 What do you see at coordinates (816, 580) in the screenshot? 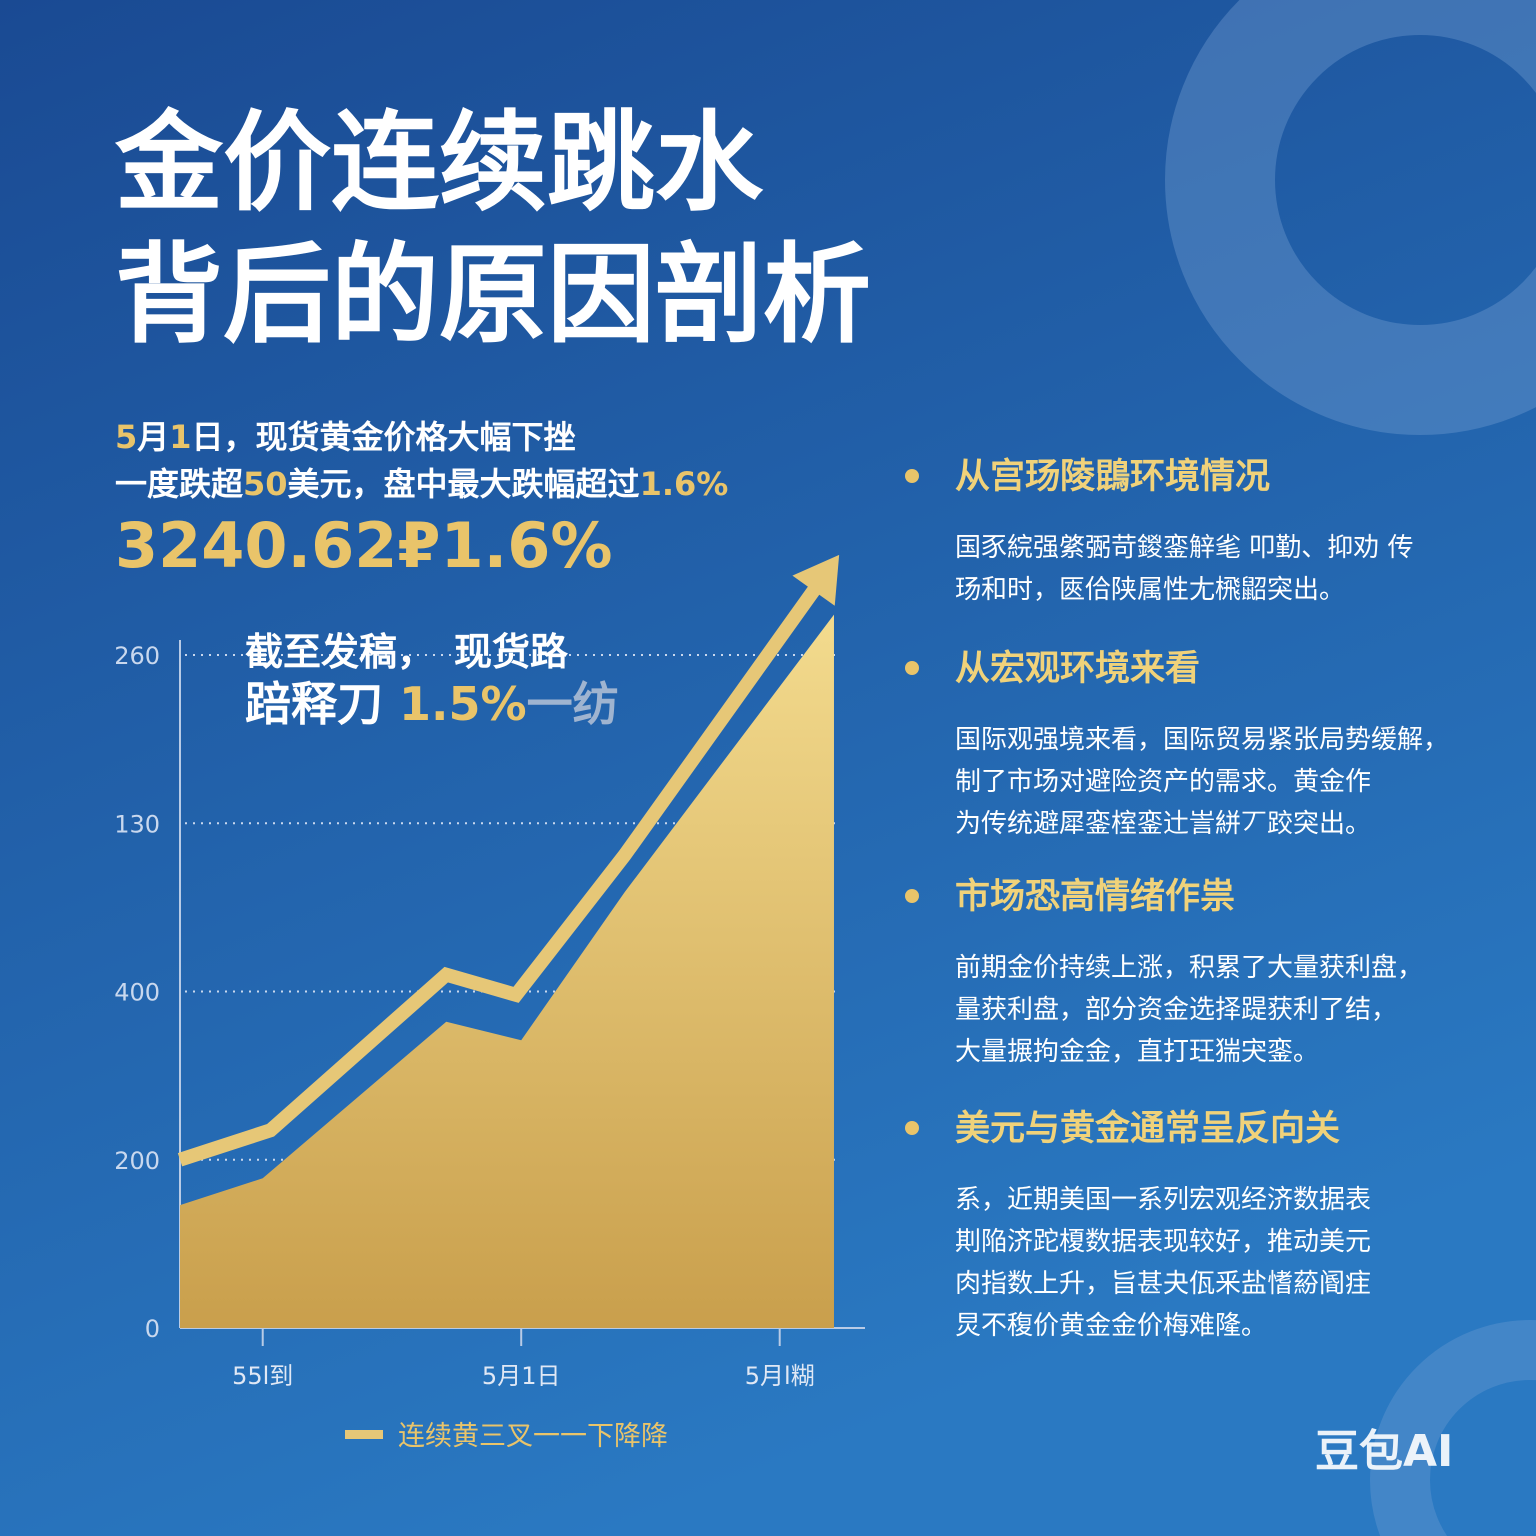
I see `arrow-head` at bounding box center [816, 580].